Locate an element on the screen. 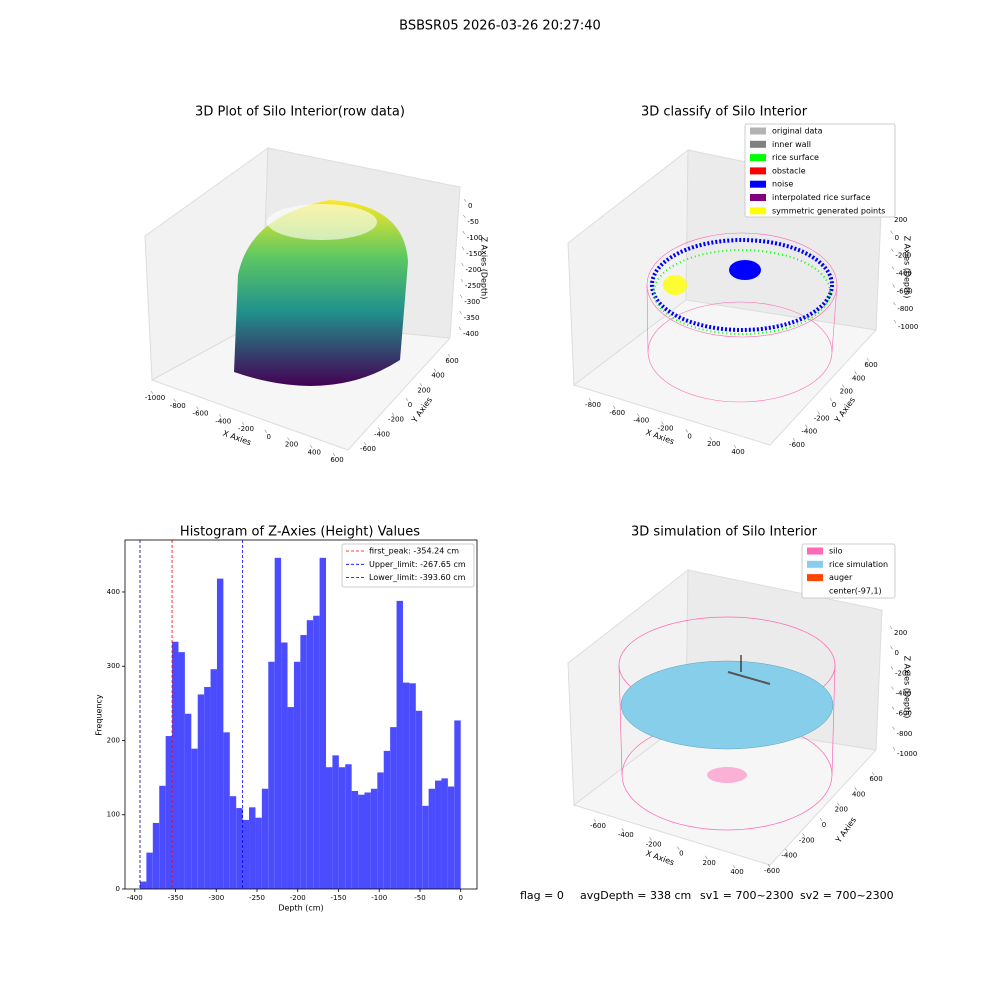 The image size is (1000, 1000). x-axis-label: Depth (cm) is located at coordinates (300, 908).